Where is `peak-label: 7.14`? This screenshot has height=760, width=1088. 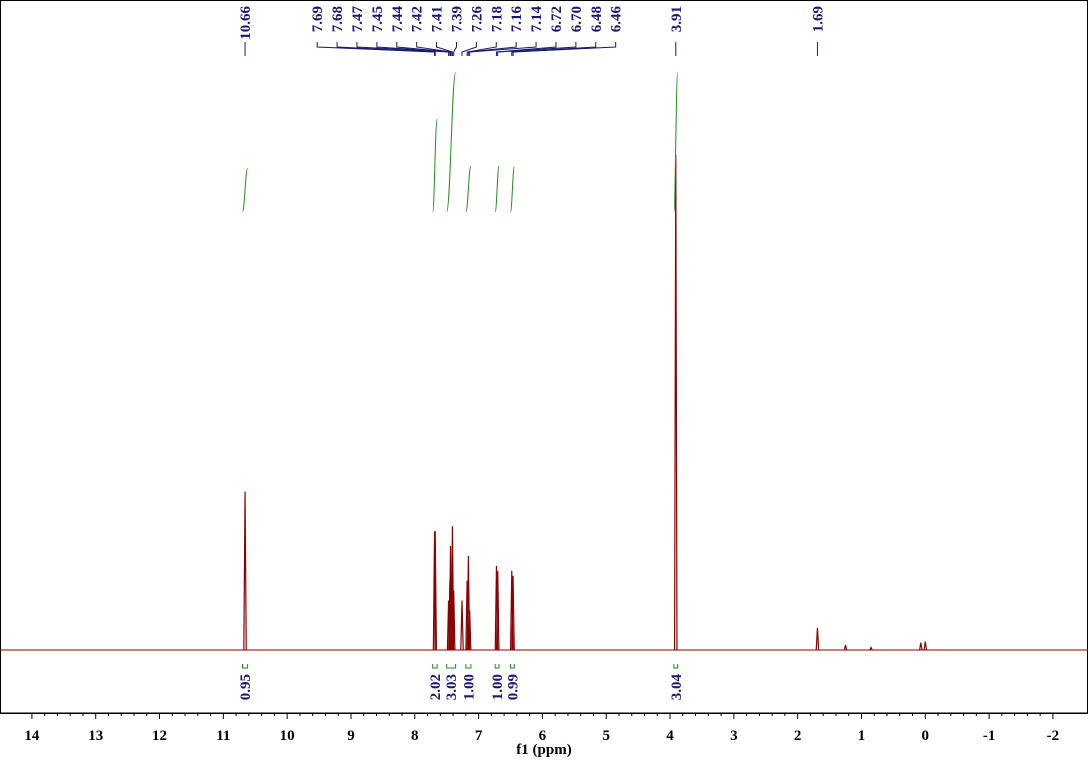 peak-label: 7.14 is located at coordinates (537, 19).